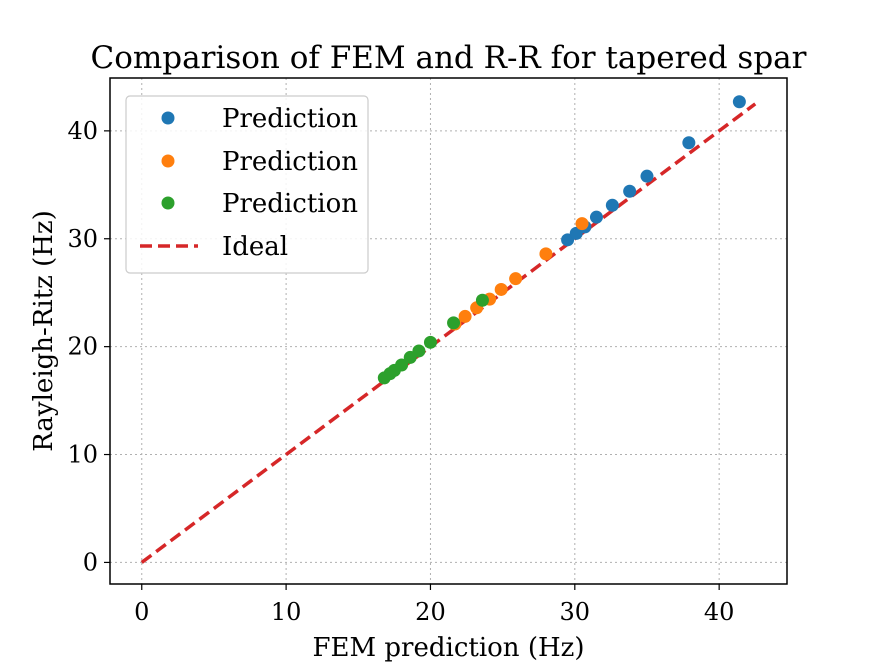  I want to click on legend-label-series-1: Prediction, so click(290, 119).